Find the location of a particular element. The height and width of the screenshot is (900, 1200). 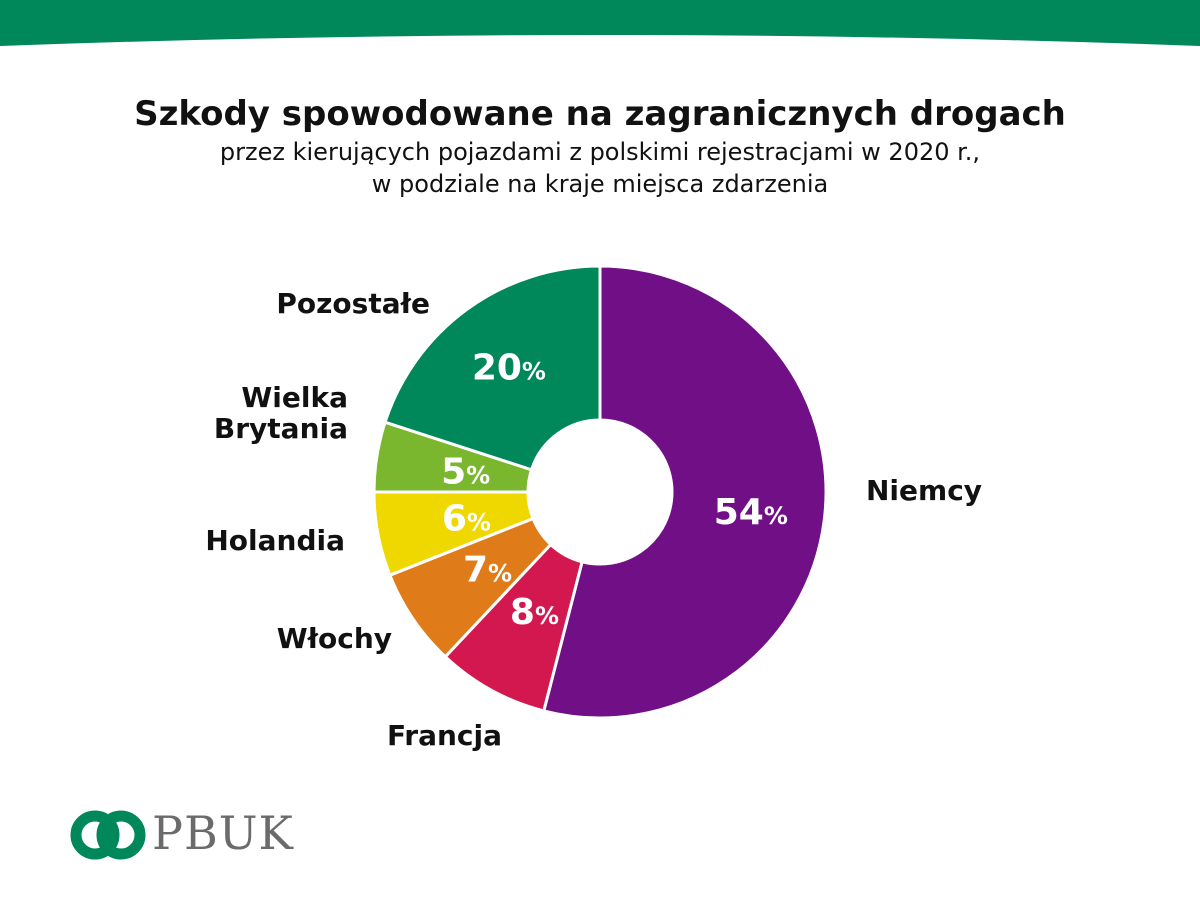

value-label-pozostale: 20% is located at coordinates (509, 368).